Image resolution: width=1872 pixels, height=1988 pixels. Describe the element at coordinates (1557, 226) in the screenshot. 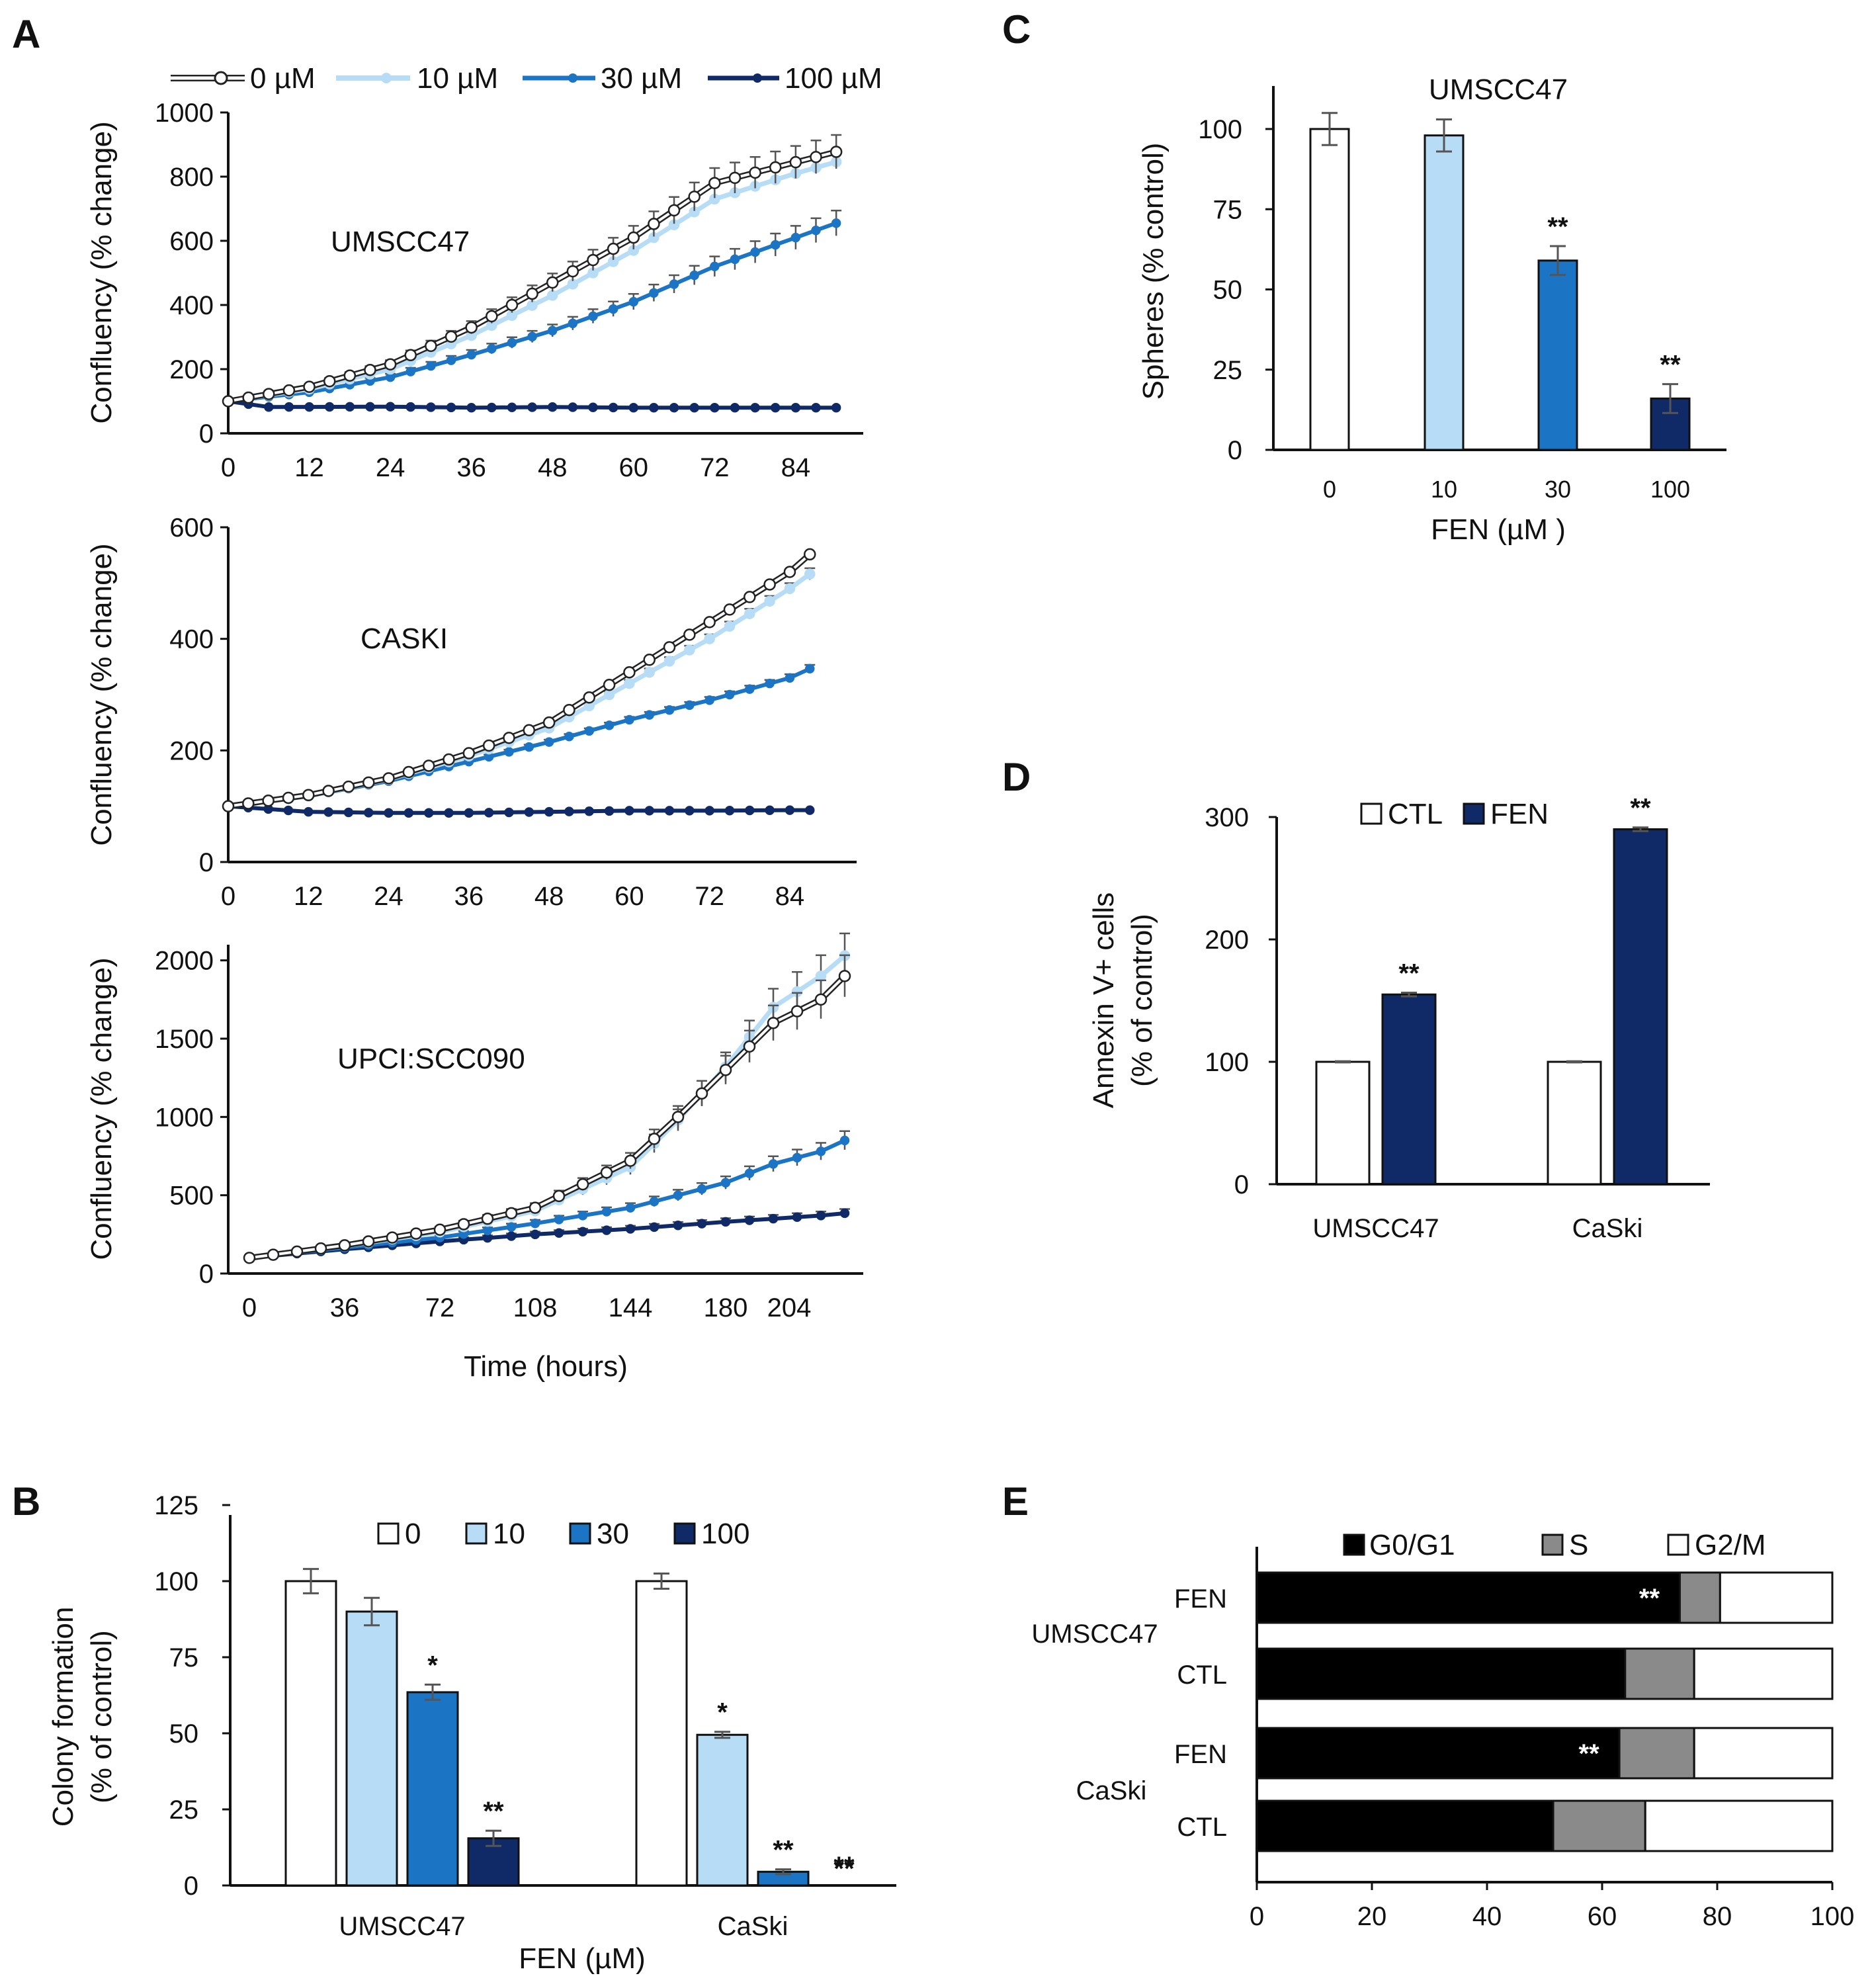

I see `significance-marker: **` at that location.